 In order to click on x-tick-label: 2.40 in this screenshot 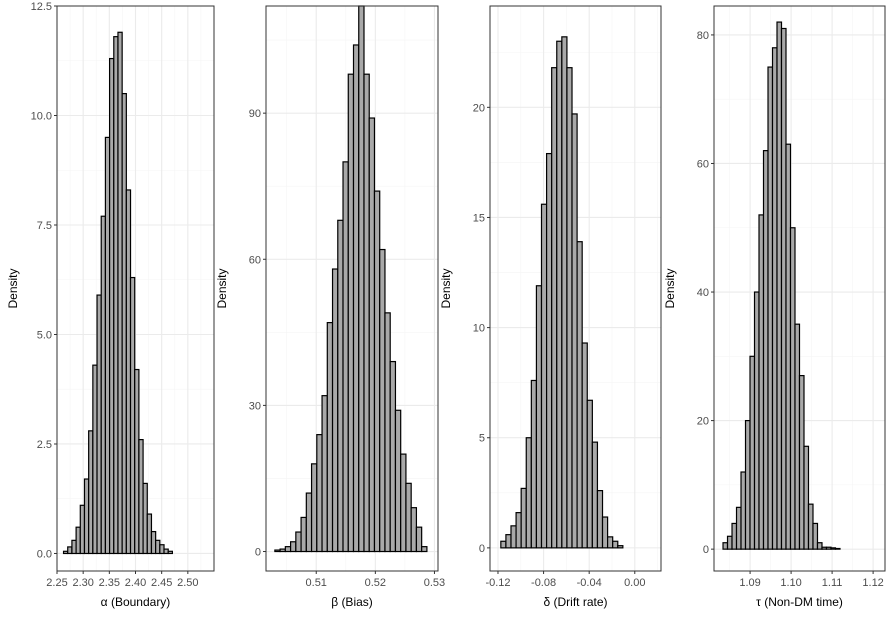, I will do `click(135, 583)`.